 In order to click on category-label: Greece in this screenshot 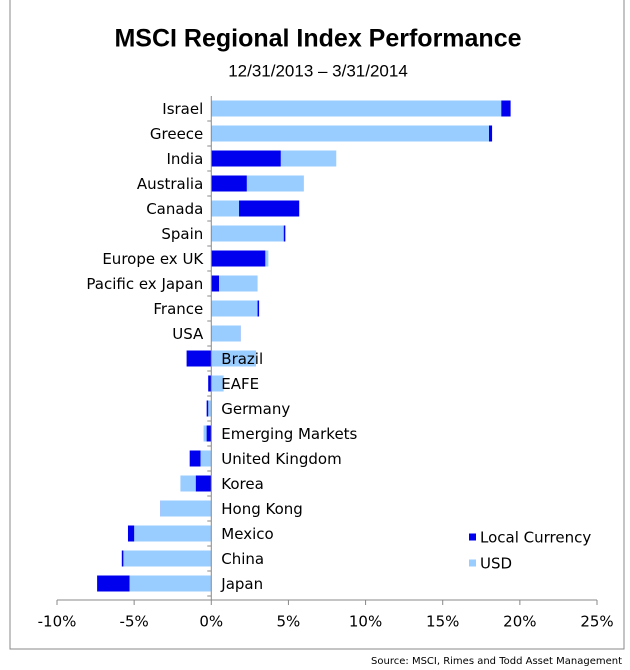, I will do `click(176, 134)`.